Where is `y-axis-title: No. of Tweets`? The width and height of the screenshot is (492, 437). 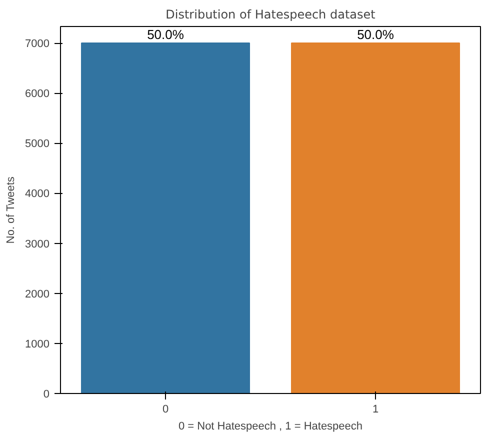
y-axis-title: No. of Tweets is located at coordinates (11, 210).